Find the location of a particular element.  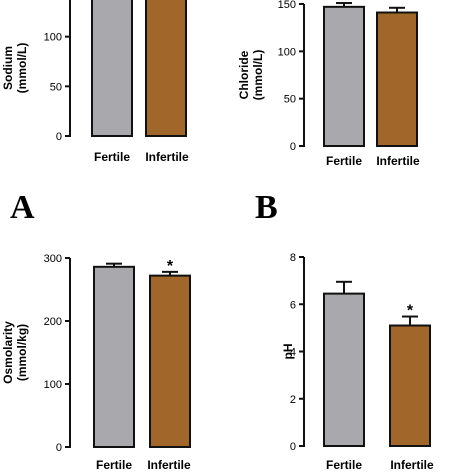

chloride-bar-infertile is located at coordinates (397, 79).